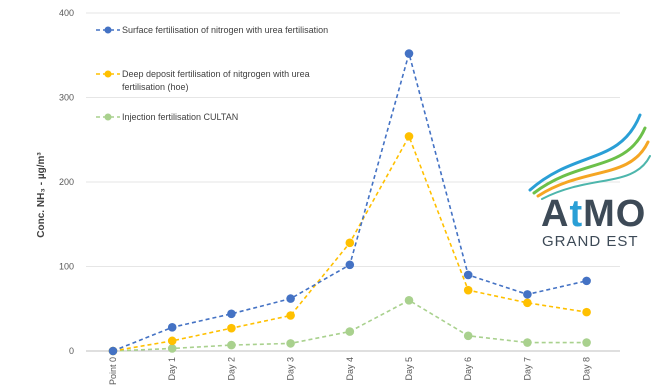  Describe the element at coordinates (231, 369) in the screenshot. I see `x-tick-label: Day 2` at that location.